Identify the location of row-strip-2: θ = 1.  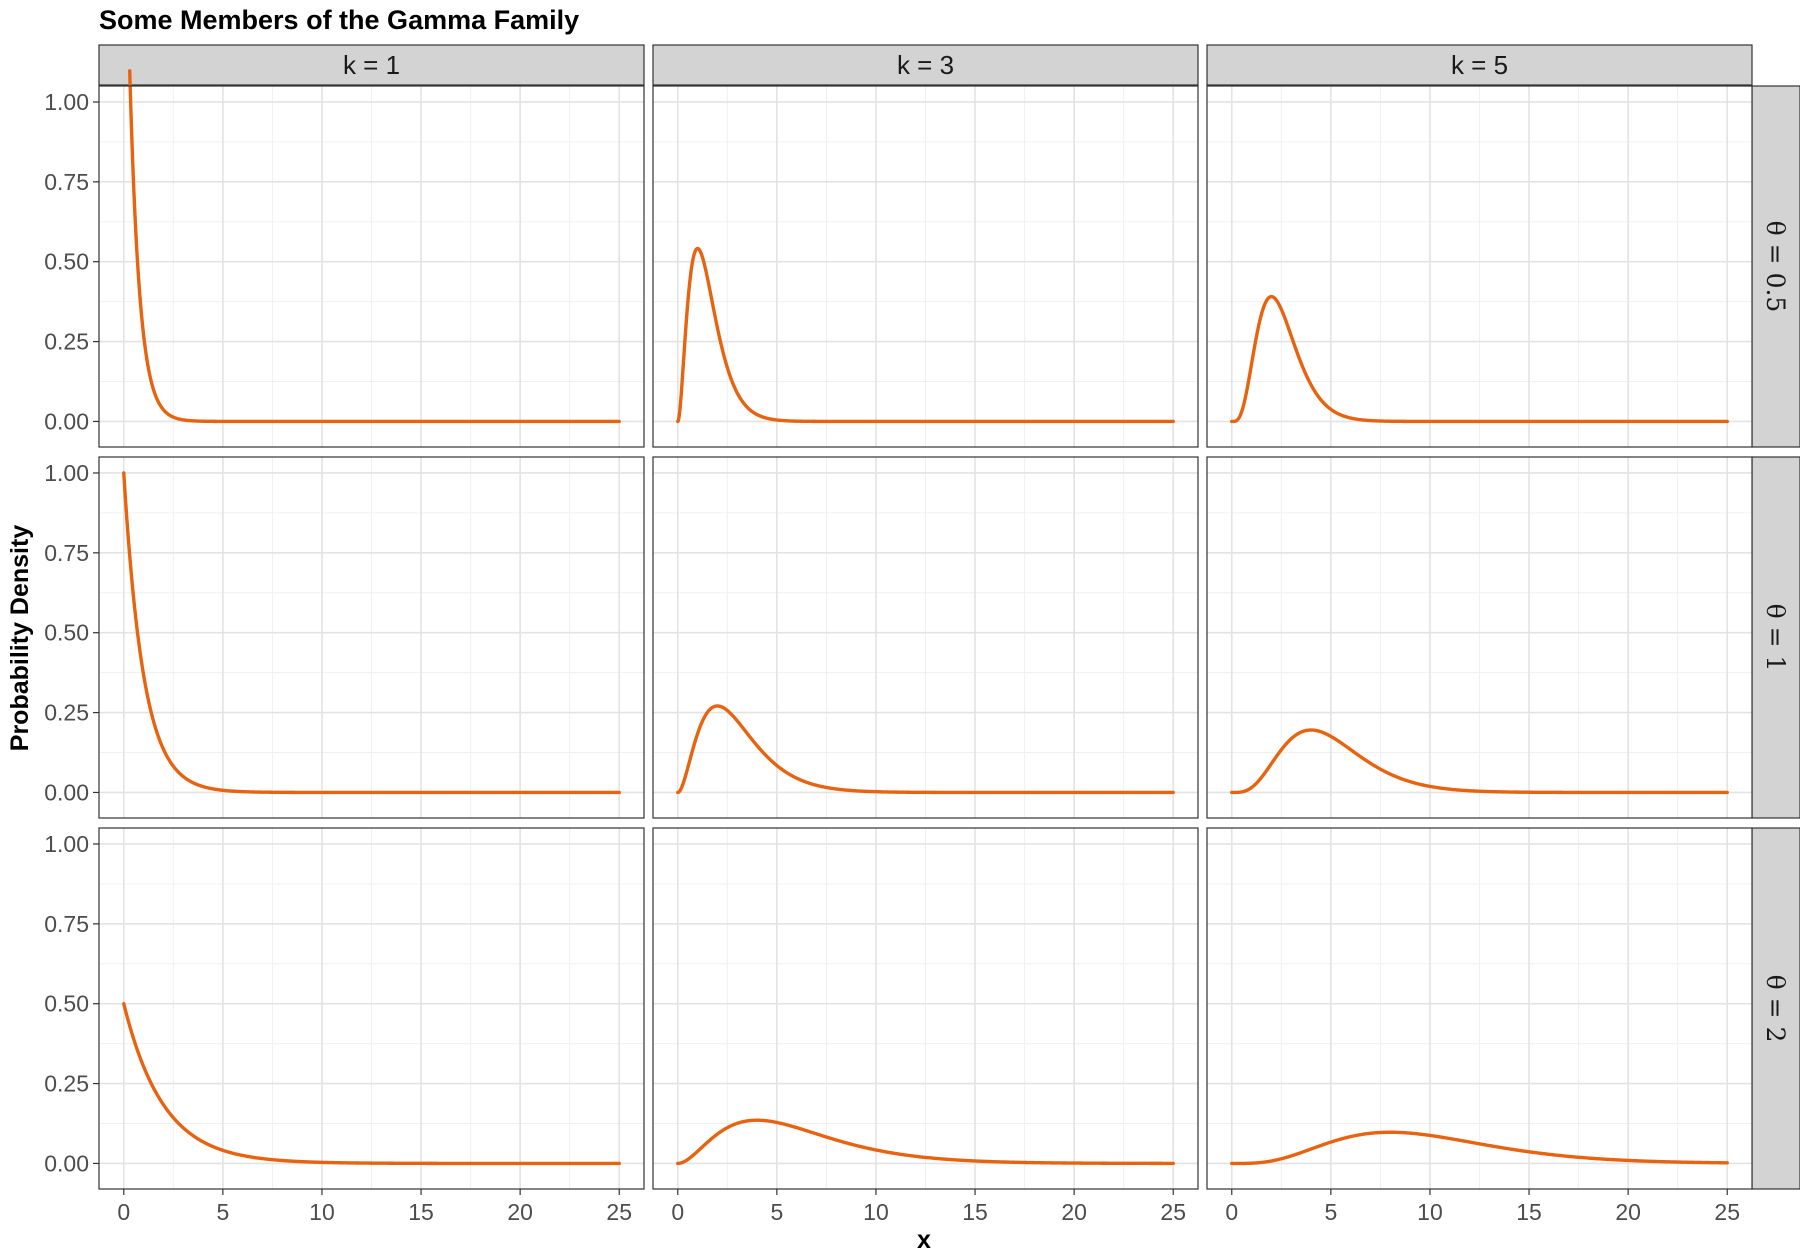
(1775, 637).